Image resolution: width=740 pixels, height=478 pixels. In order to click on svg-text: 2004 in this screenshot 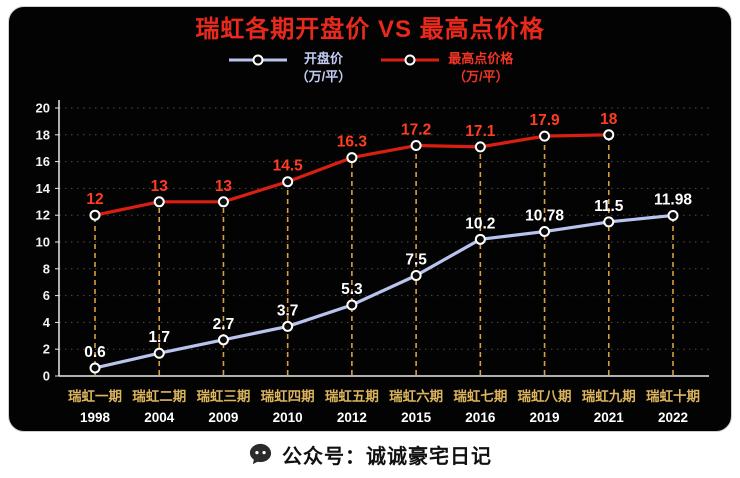, I will do `click(159, 417)`.